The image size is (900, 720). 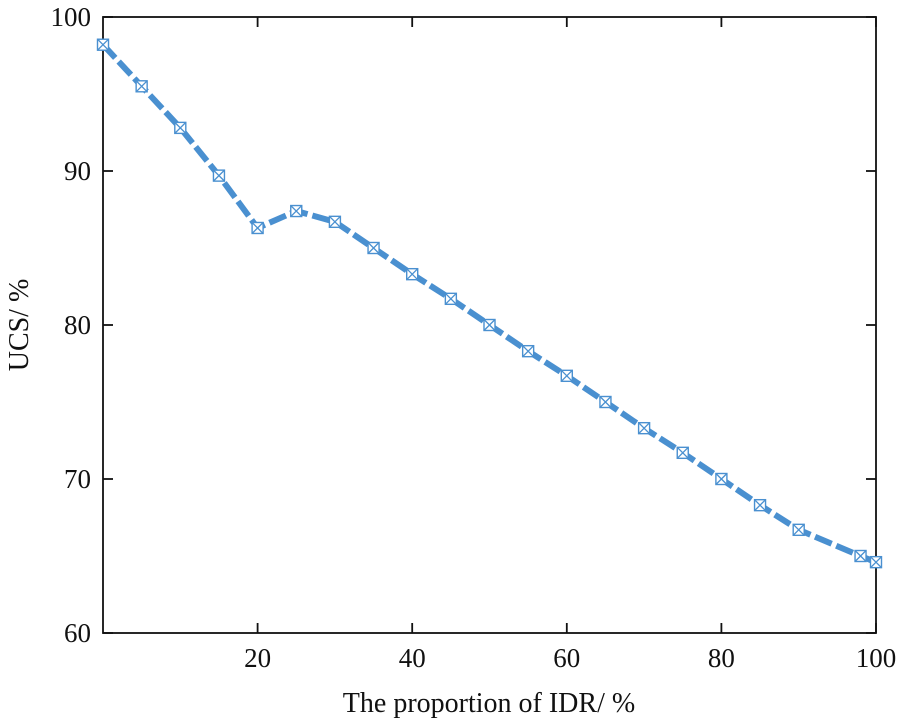 I want to click on x-tick-label: 80, so click(x=721, y=658).